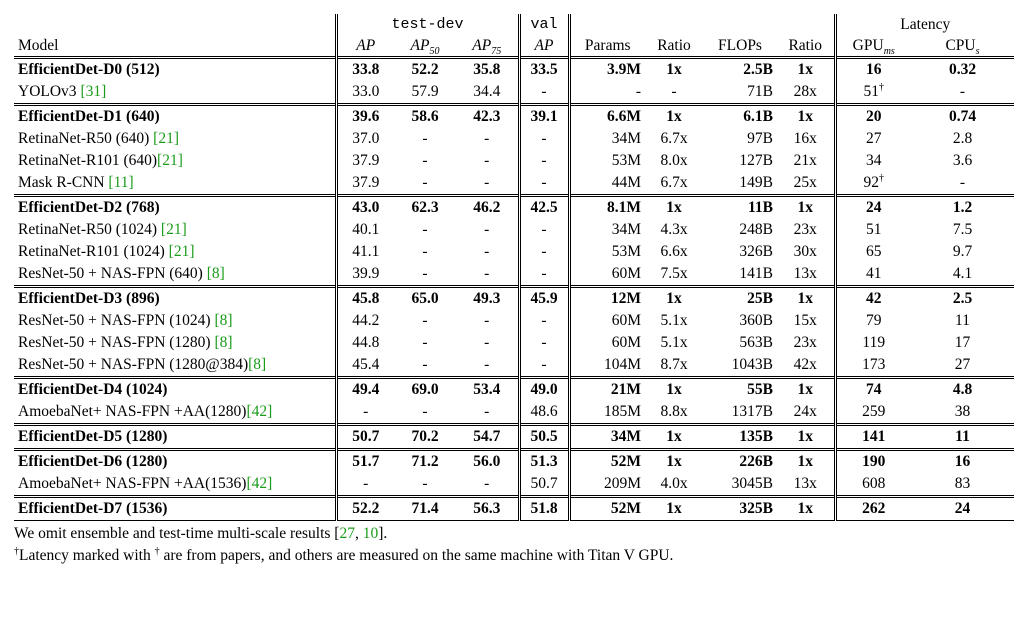 The height and width of the screenshot is (640, 1024). Describe the element at coordinates (487, 508) in the screenshot. I see `cell-ap75: 56.3` at that location.